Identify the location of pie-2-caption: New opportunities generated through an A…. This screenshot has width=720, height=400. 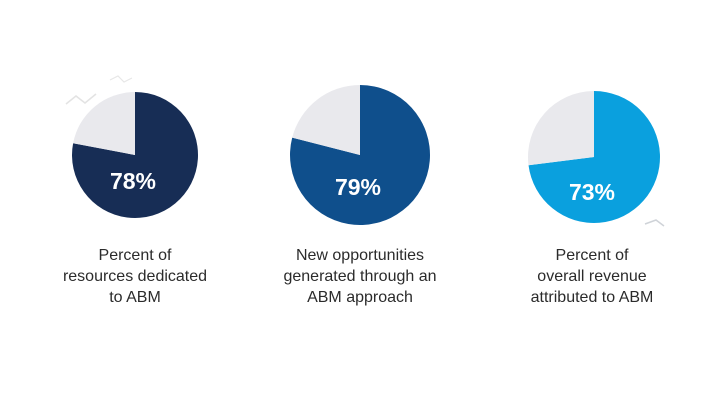
(360, 276).